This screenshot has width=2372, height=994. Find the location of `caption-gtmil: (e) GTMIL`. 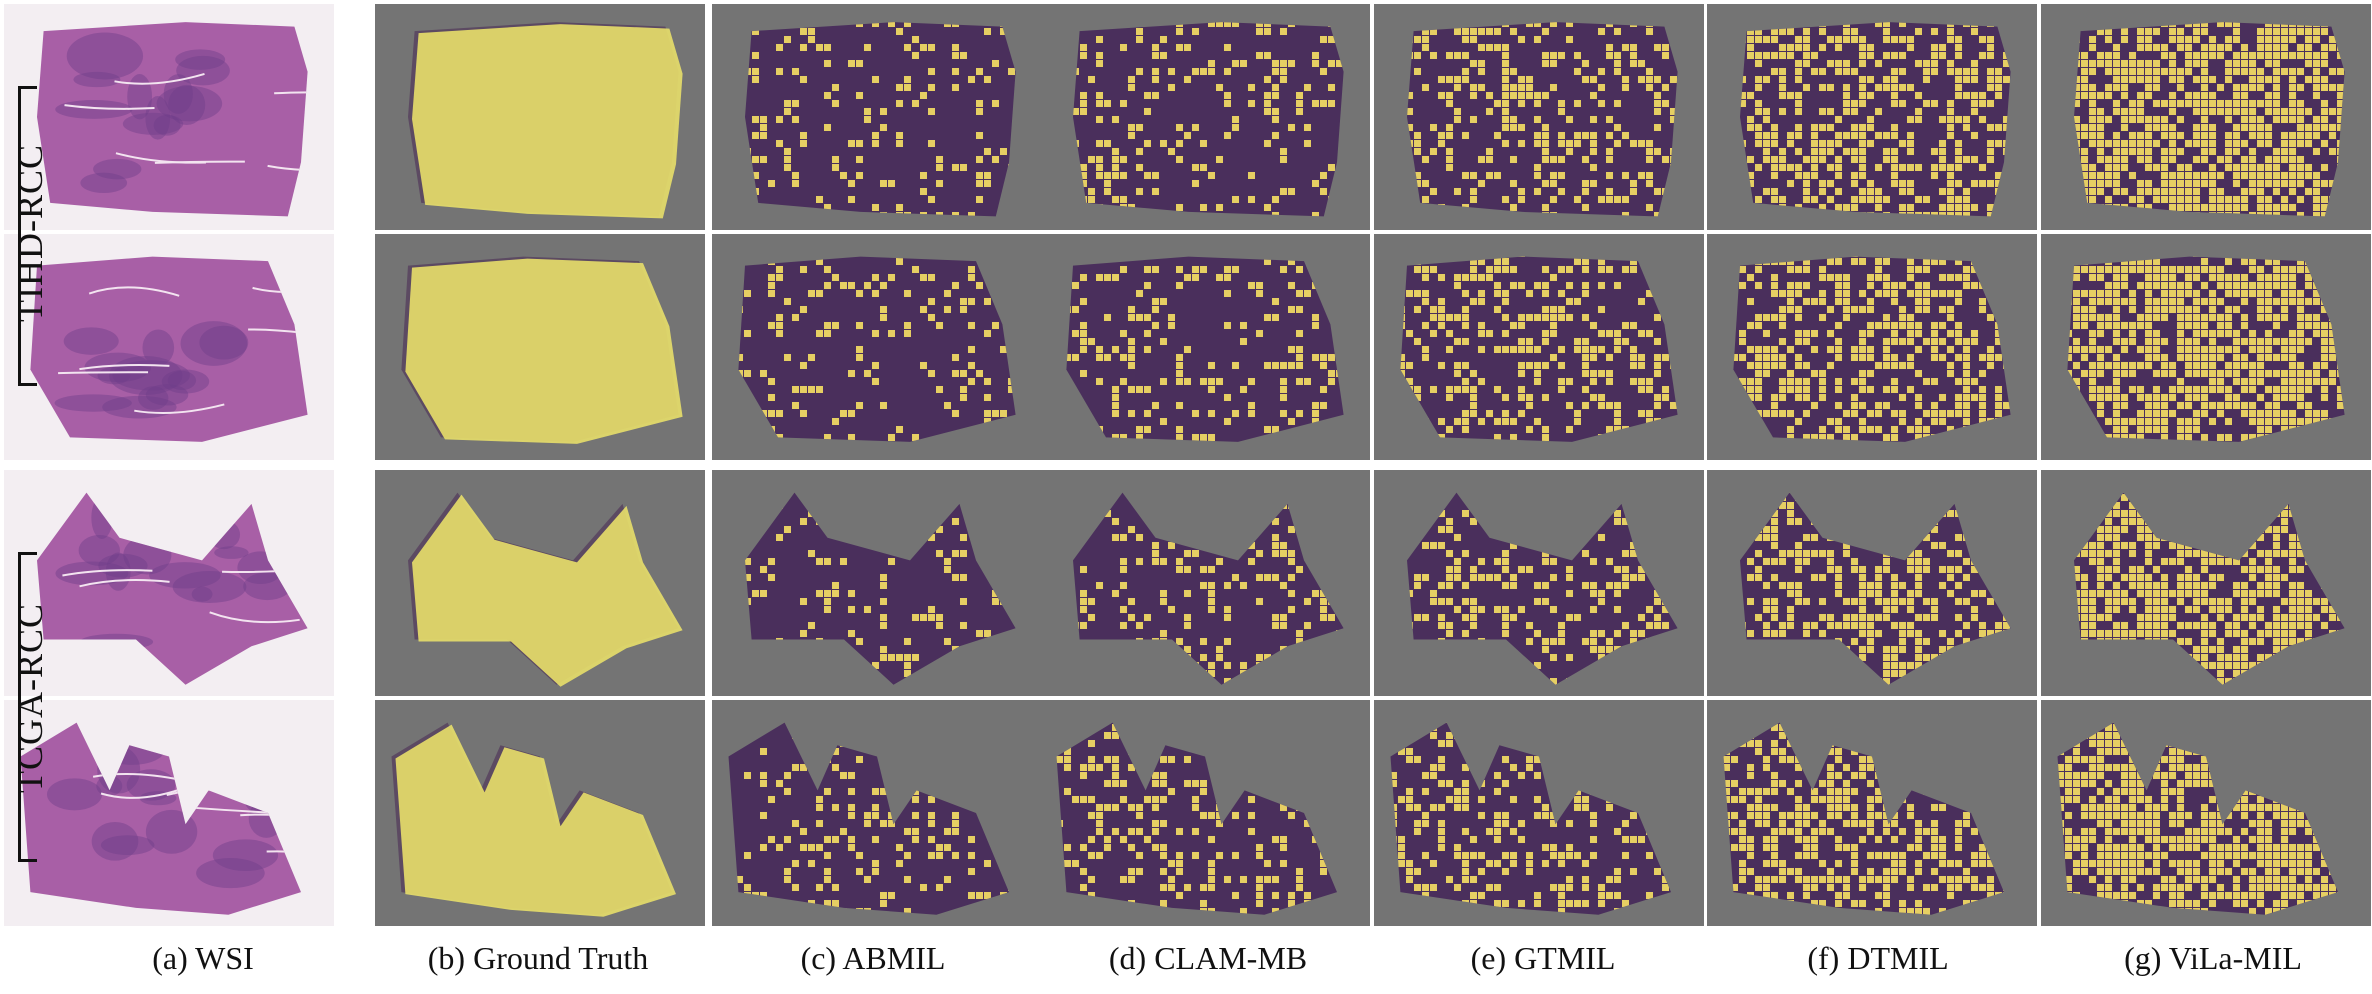

caption-gtmil: (e) GTMIL is located at coordinates (1543, 957).